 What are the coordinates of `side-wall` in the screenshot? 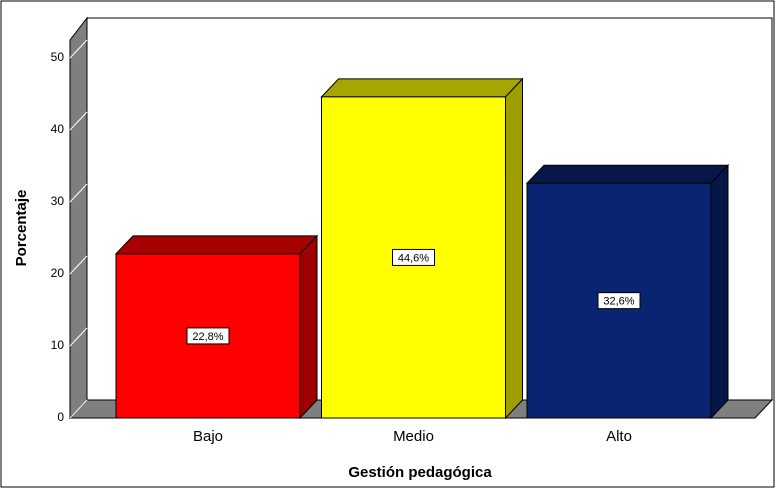 It's located at (78, 218).